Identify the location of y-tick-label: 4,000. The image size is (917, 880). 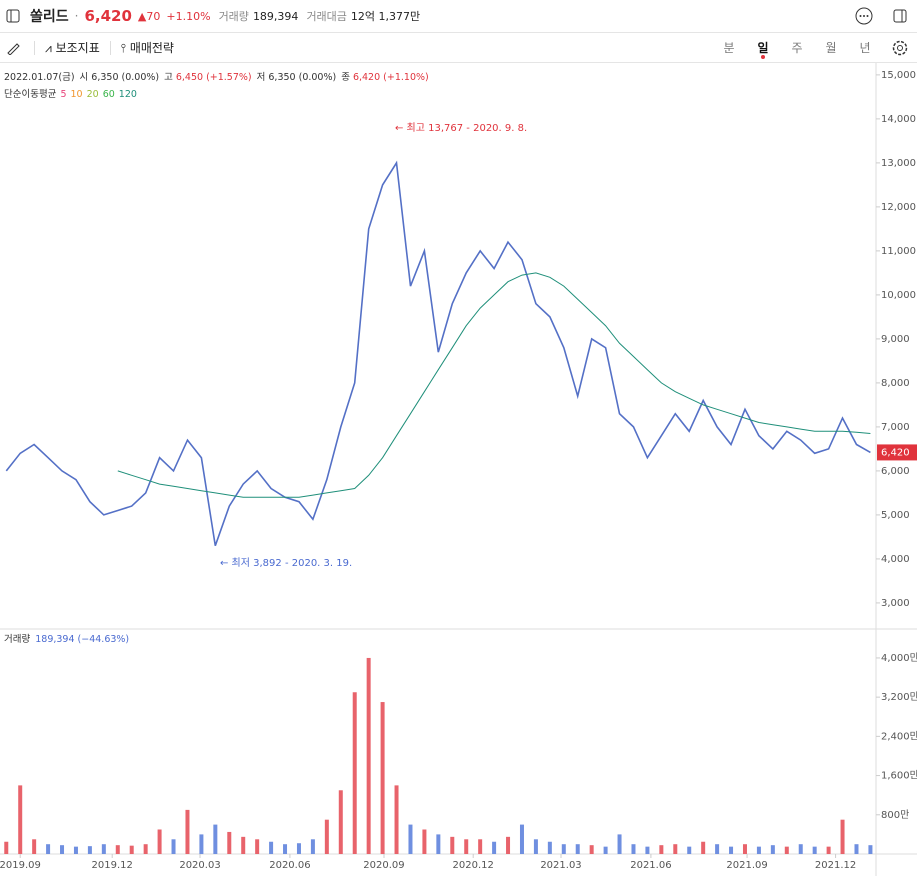
(895, 559).